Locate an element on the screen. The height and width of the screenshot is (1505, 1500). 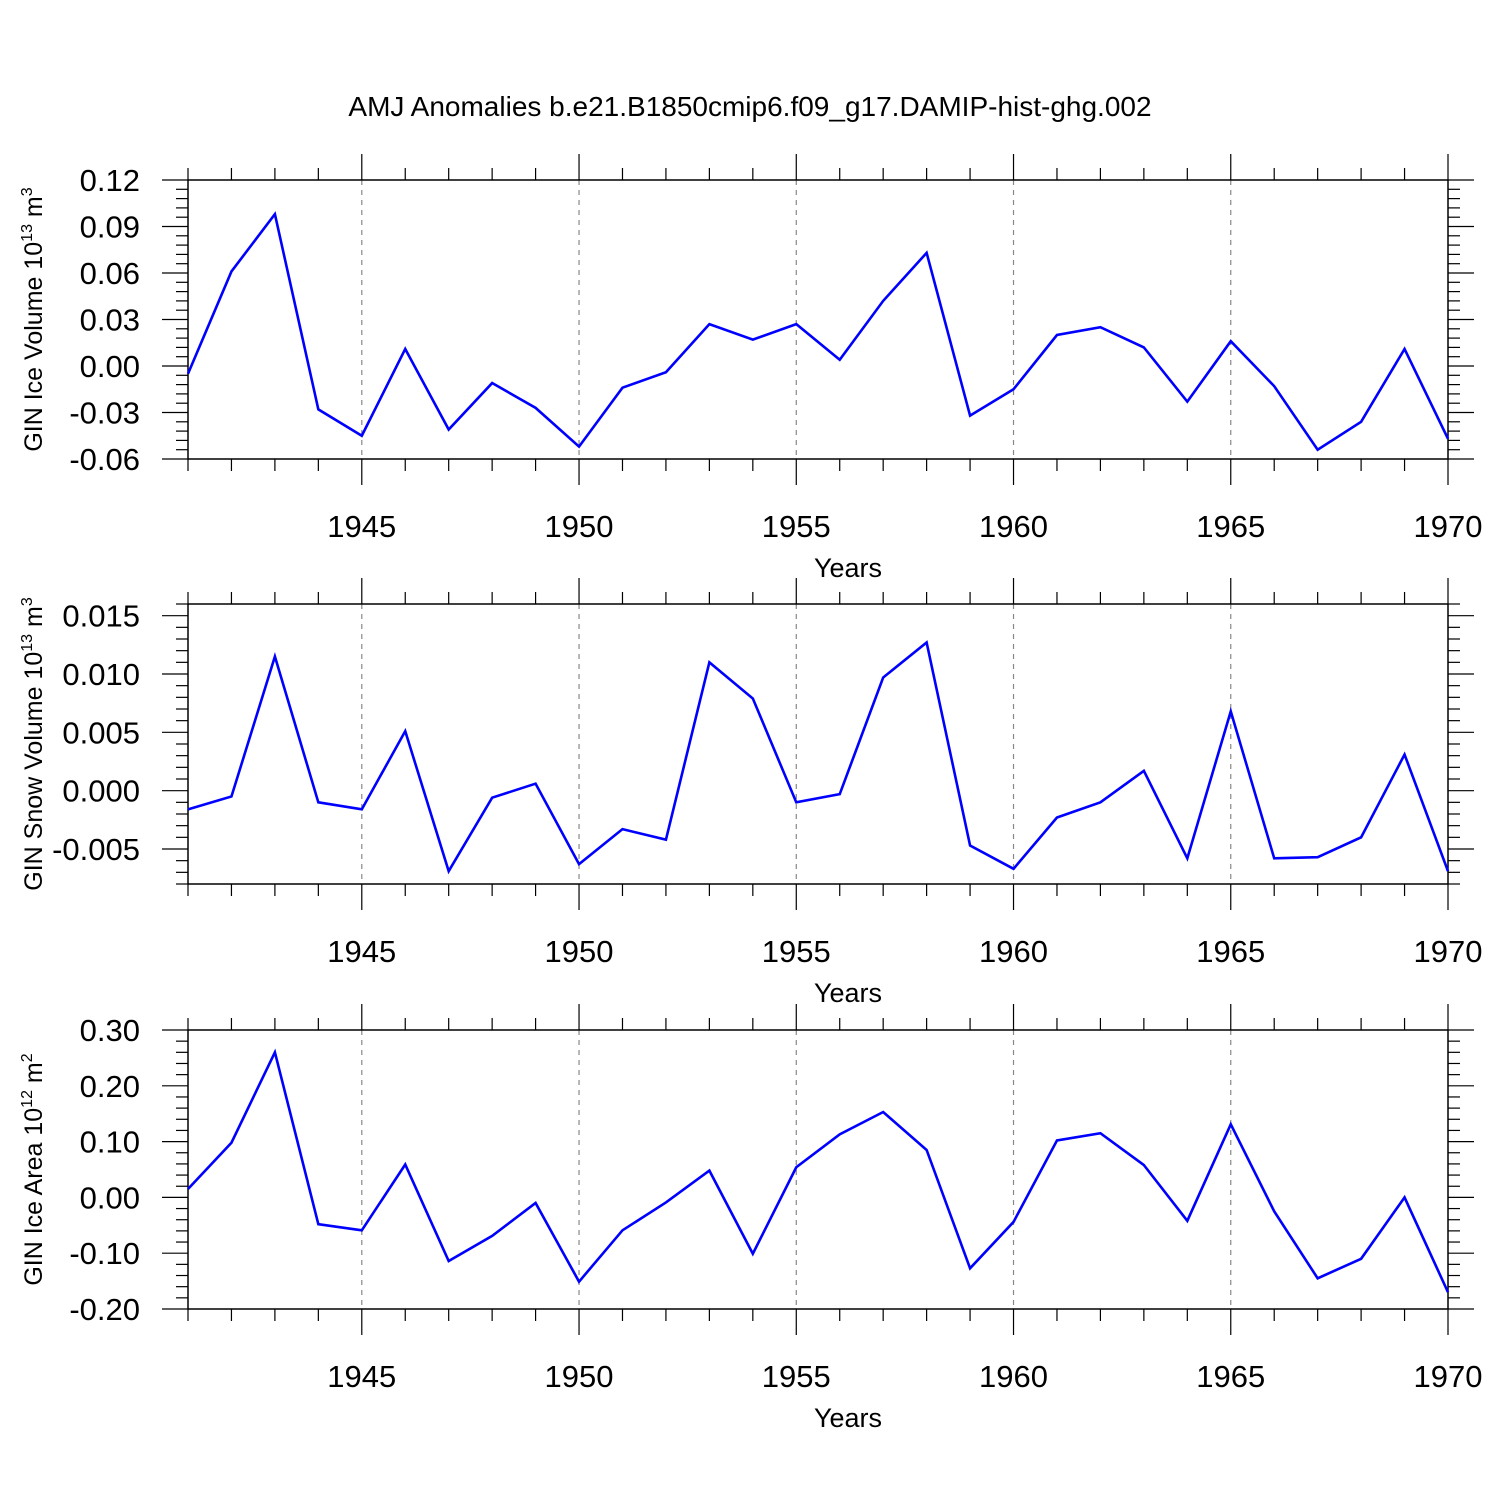
y-tick-label: -0.20 is located at coordinates (104, 1309).